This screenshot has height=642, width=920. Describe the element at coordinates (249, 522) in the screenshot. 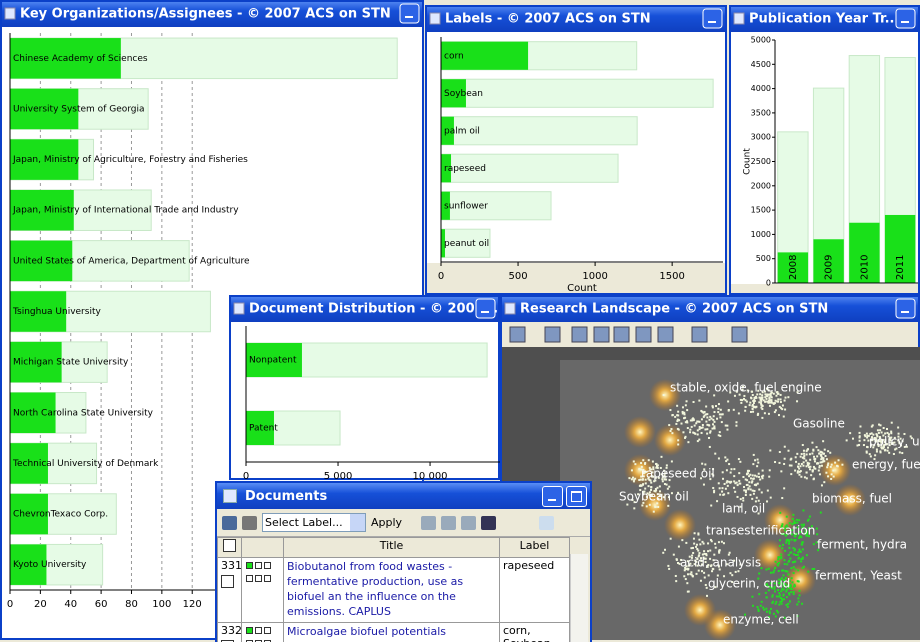

I see `print-icon` at that location.